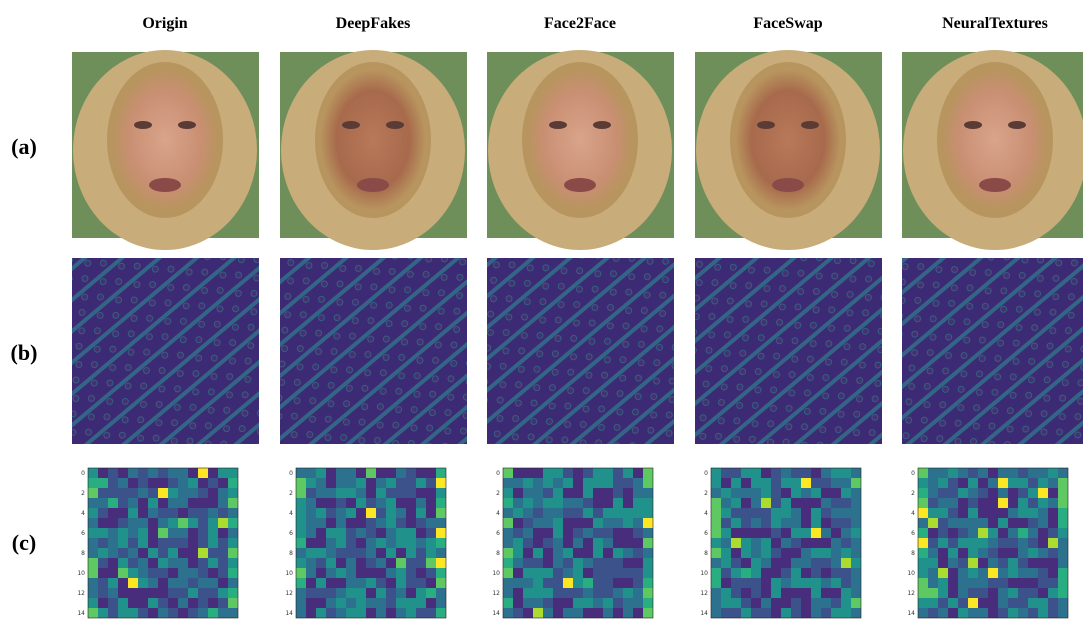  I want to click on heatmap-tick-label: 10, so click(704, 573).